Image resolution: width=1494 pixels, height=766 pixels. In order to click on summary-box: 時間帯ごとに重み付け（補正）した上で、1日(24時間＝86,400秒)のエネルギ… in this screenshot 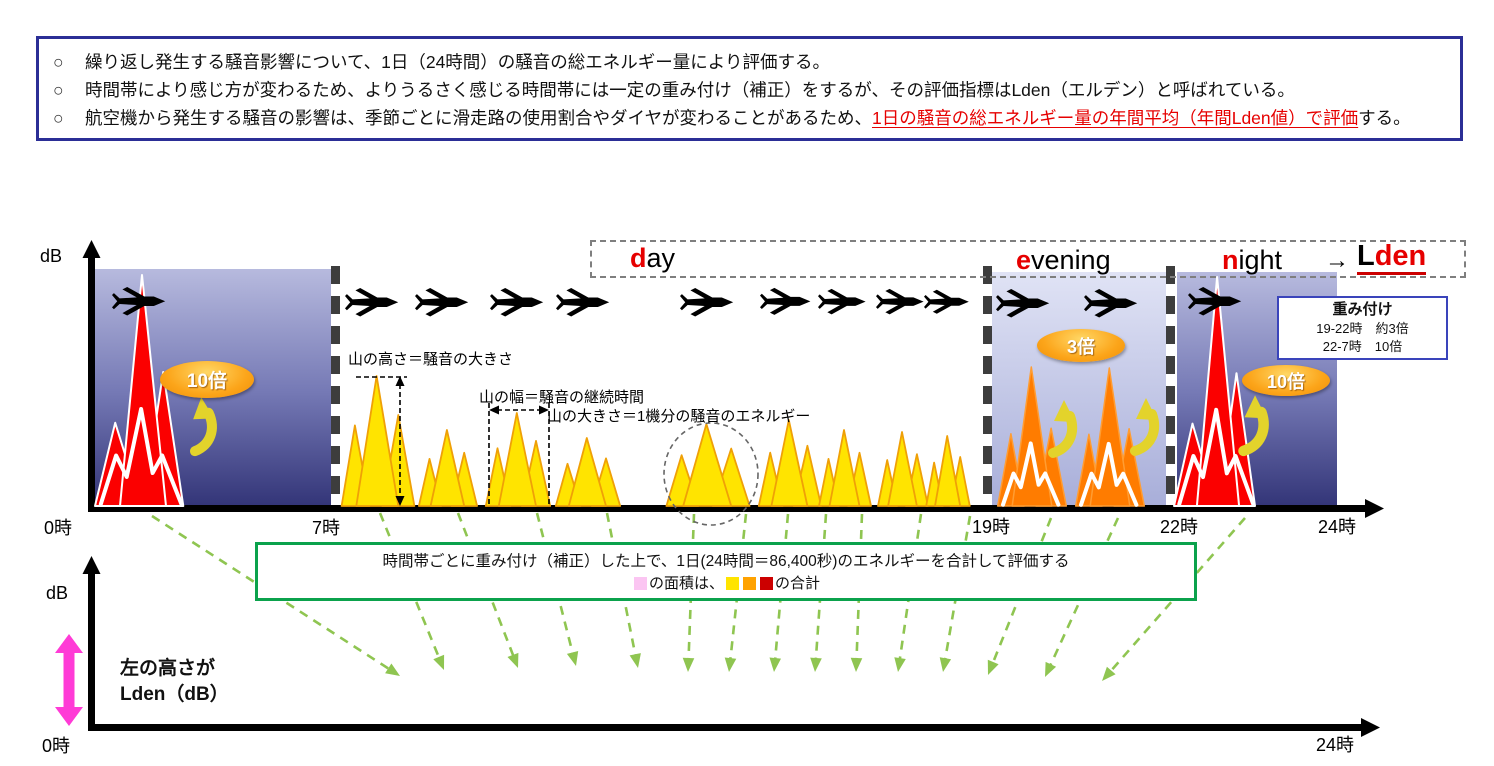, I will do `click(726, 571)`.